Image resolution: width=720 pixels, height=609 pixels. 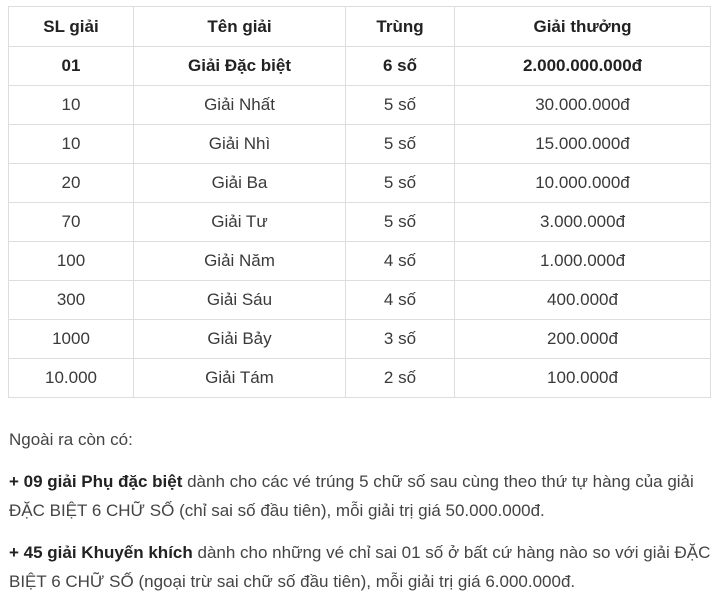 I want to click on cell-prize-value: 3.000.000đ, so click(x=582, y=222).